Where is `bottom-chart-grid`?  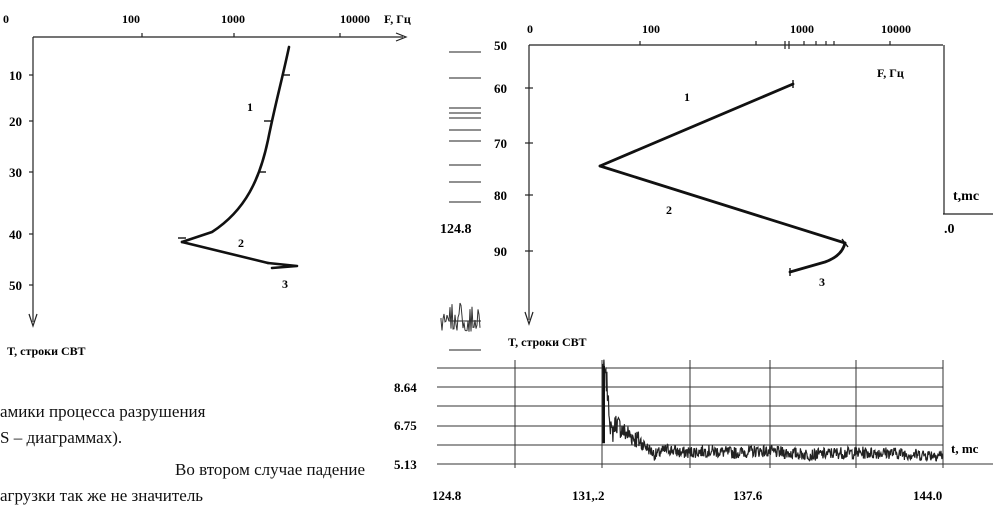
bottom-chart-grid is located at coordinates (715, 414).